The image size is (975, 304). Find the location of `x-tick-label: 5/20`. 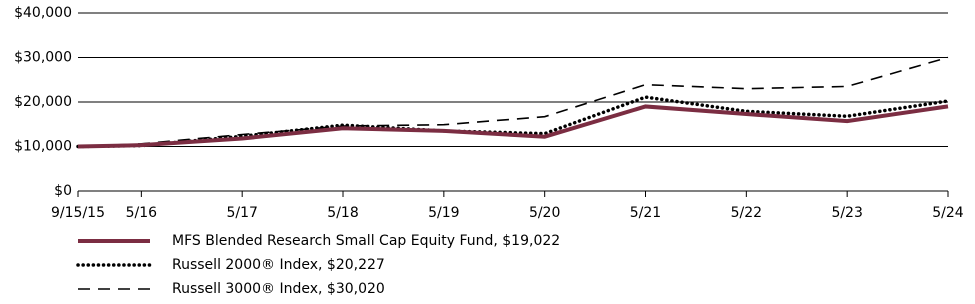

x-tick-label: 5/20 is located at coordinates (544, 213).